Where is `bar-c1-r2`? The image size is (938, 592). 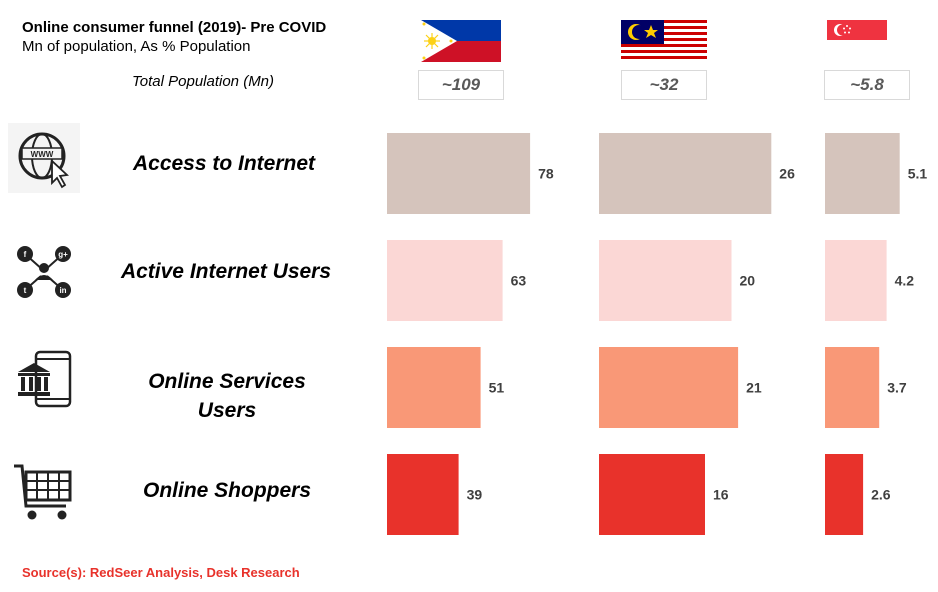 bar-c1-r2 is located at coordinates (669, 387).